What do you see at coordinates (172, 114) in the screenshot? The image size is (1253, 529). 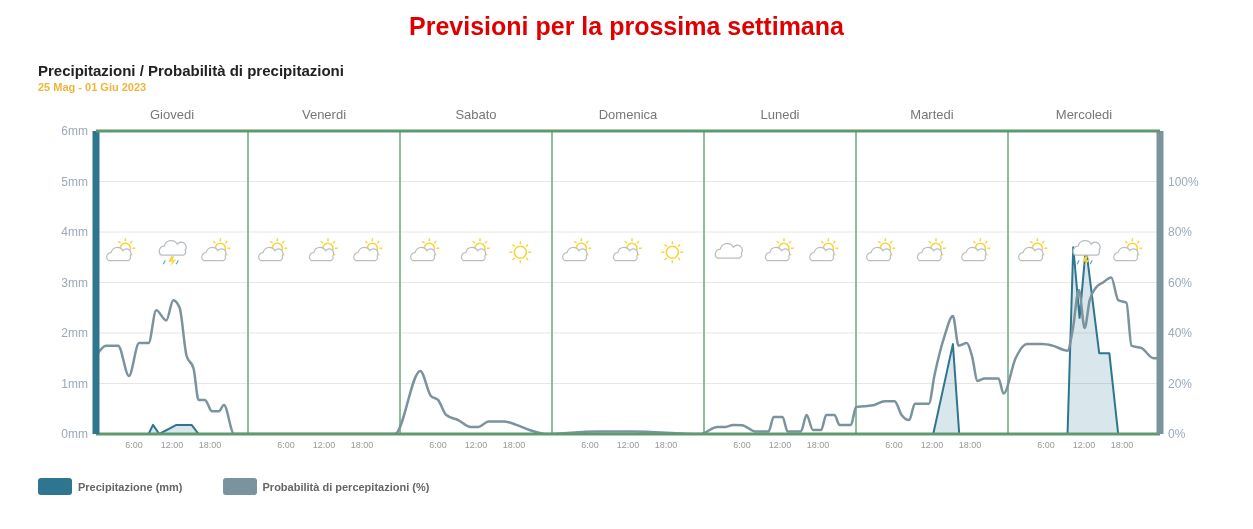 I see `text: Giovedi` at bounding box center [172, 114].